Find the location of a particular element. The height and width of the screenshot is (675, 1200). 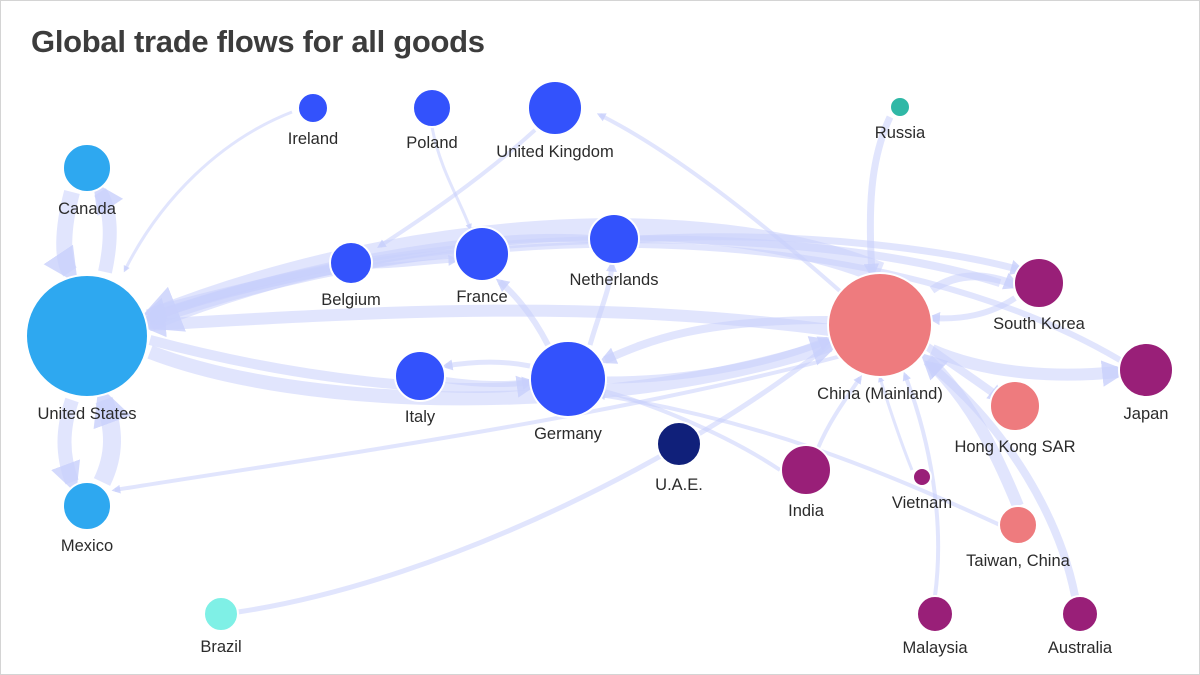

country-label-germany: Germany is located at coordinates (568, 434).